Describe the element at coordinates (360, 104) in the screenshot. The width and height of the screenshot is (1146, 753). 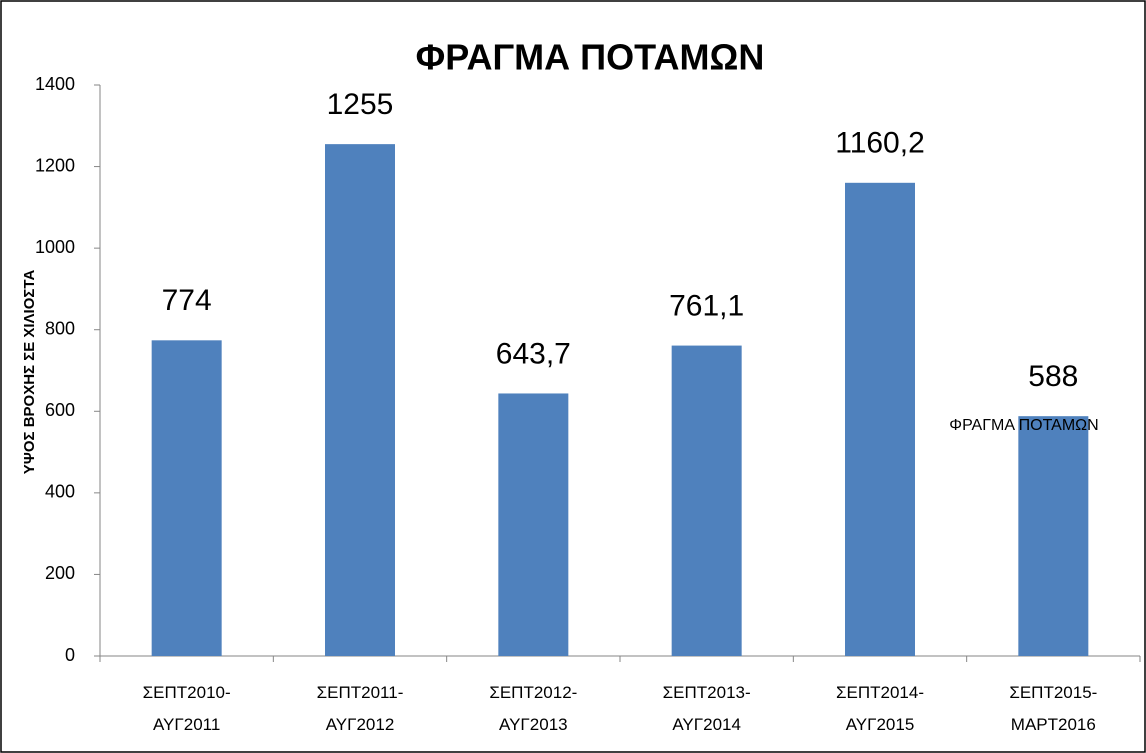
I see `data-label: 1255` at that location.